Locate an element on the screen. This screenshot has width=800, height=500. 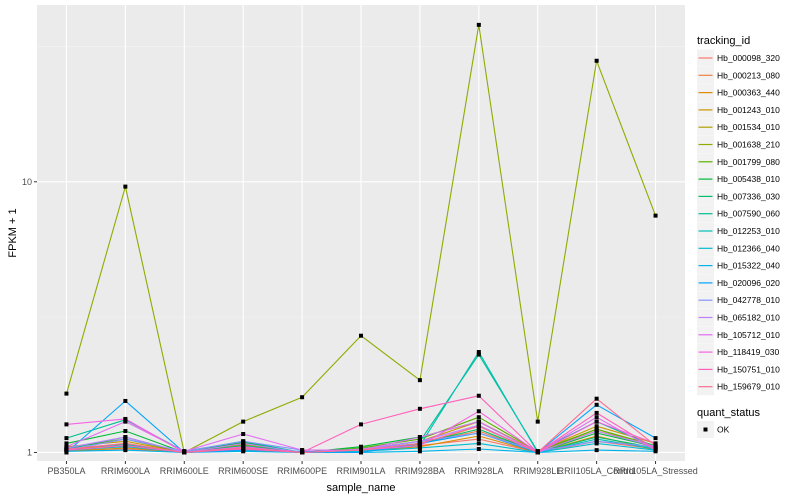
legend-shape-symbol is located at coordinates (705, 429).